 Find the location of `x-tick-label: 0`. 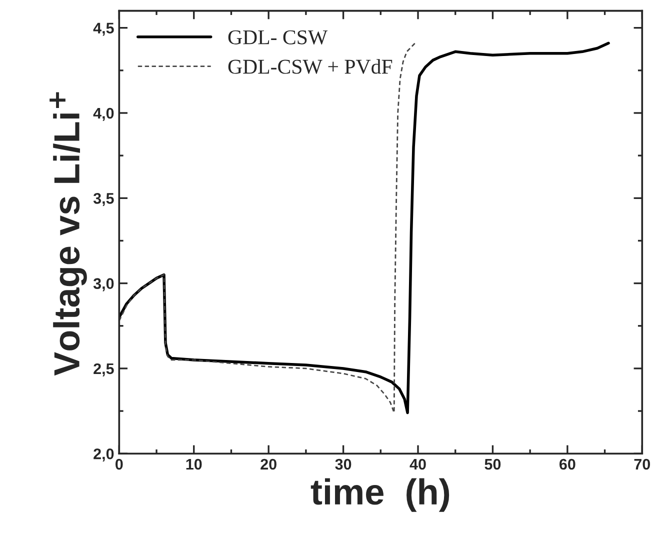

x-tick-label: 0 is located at coordinates (119, 464).